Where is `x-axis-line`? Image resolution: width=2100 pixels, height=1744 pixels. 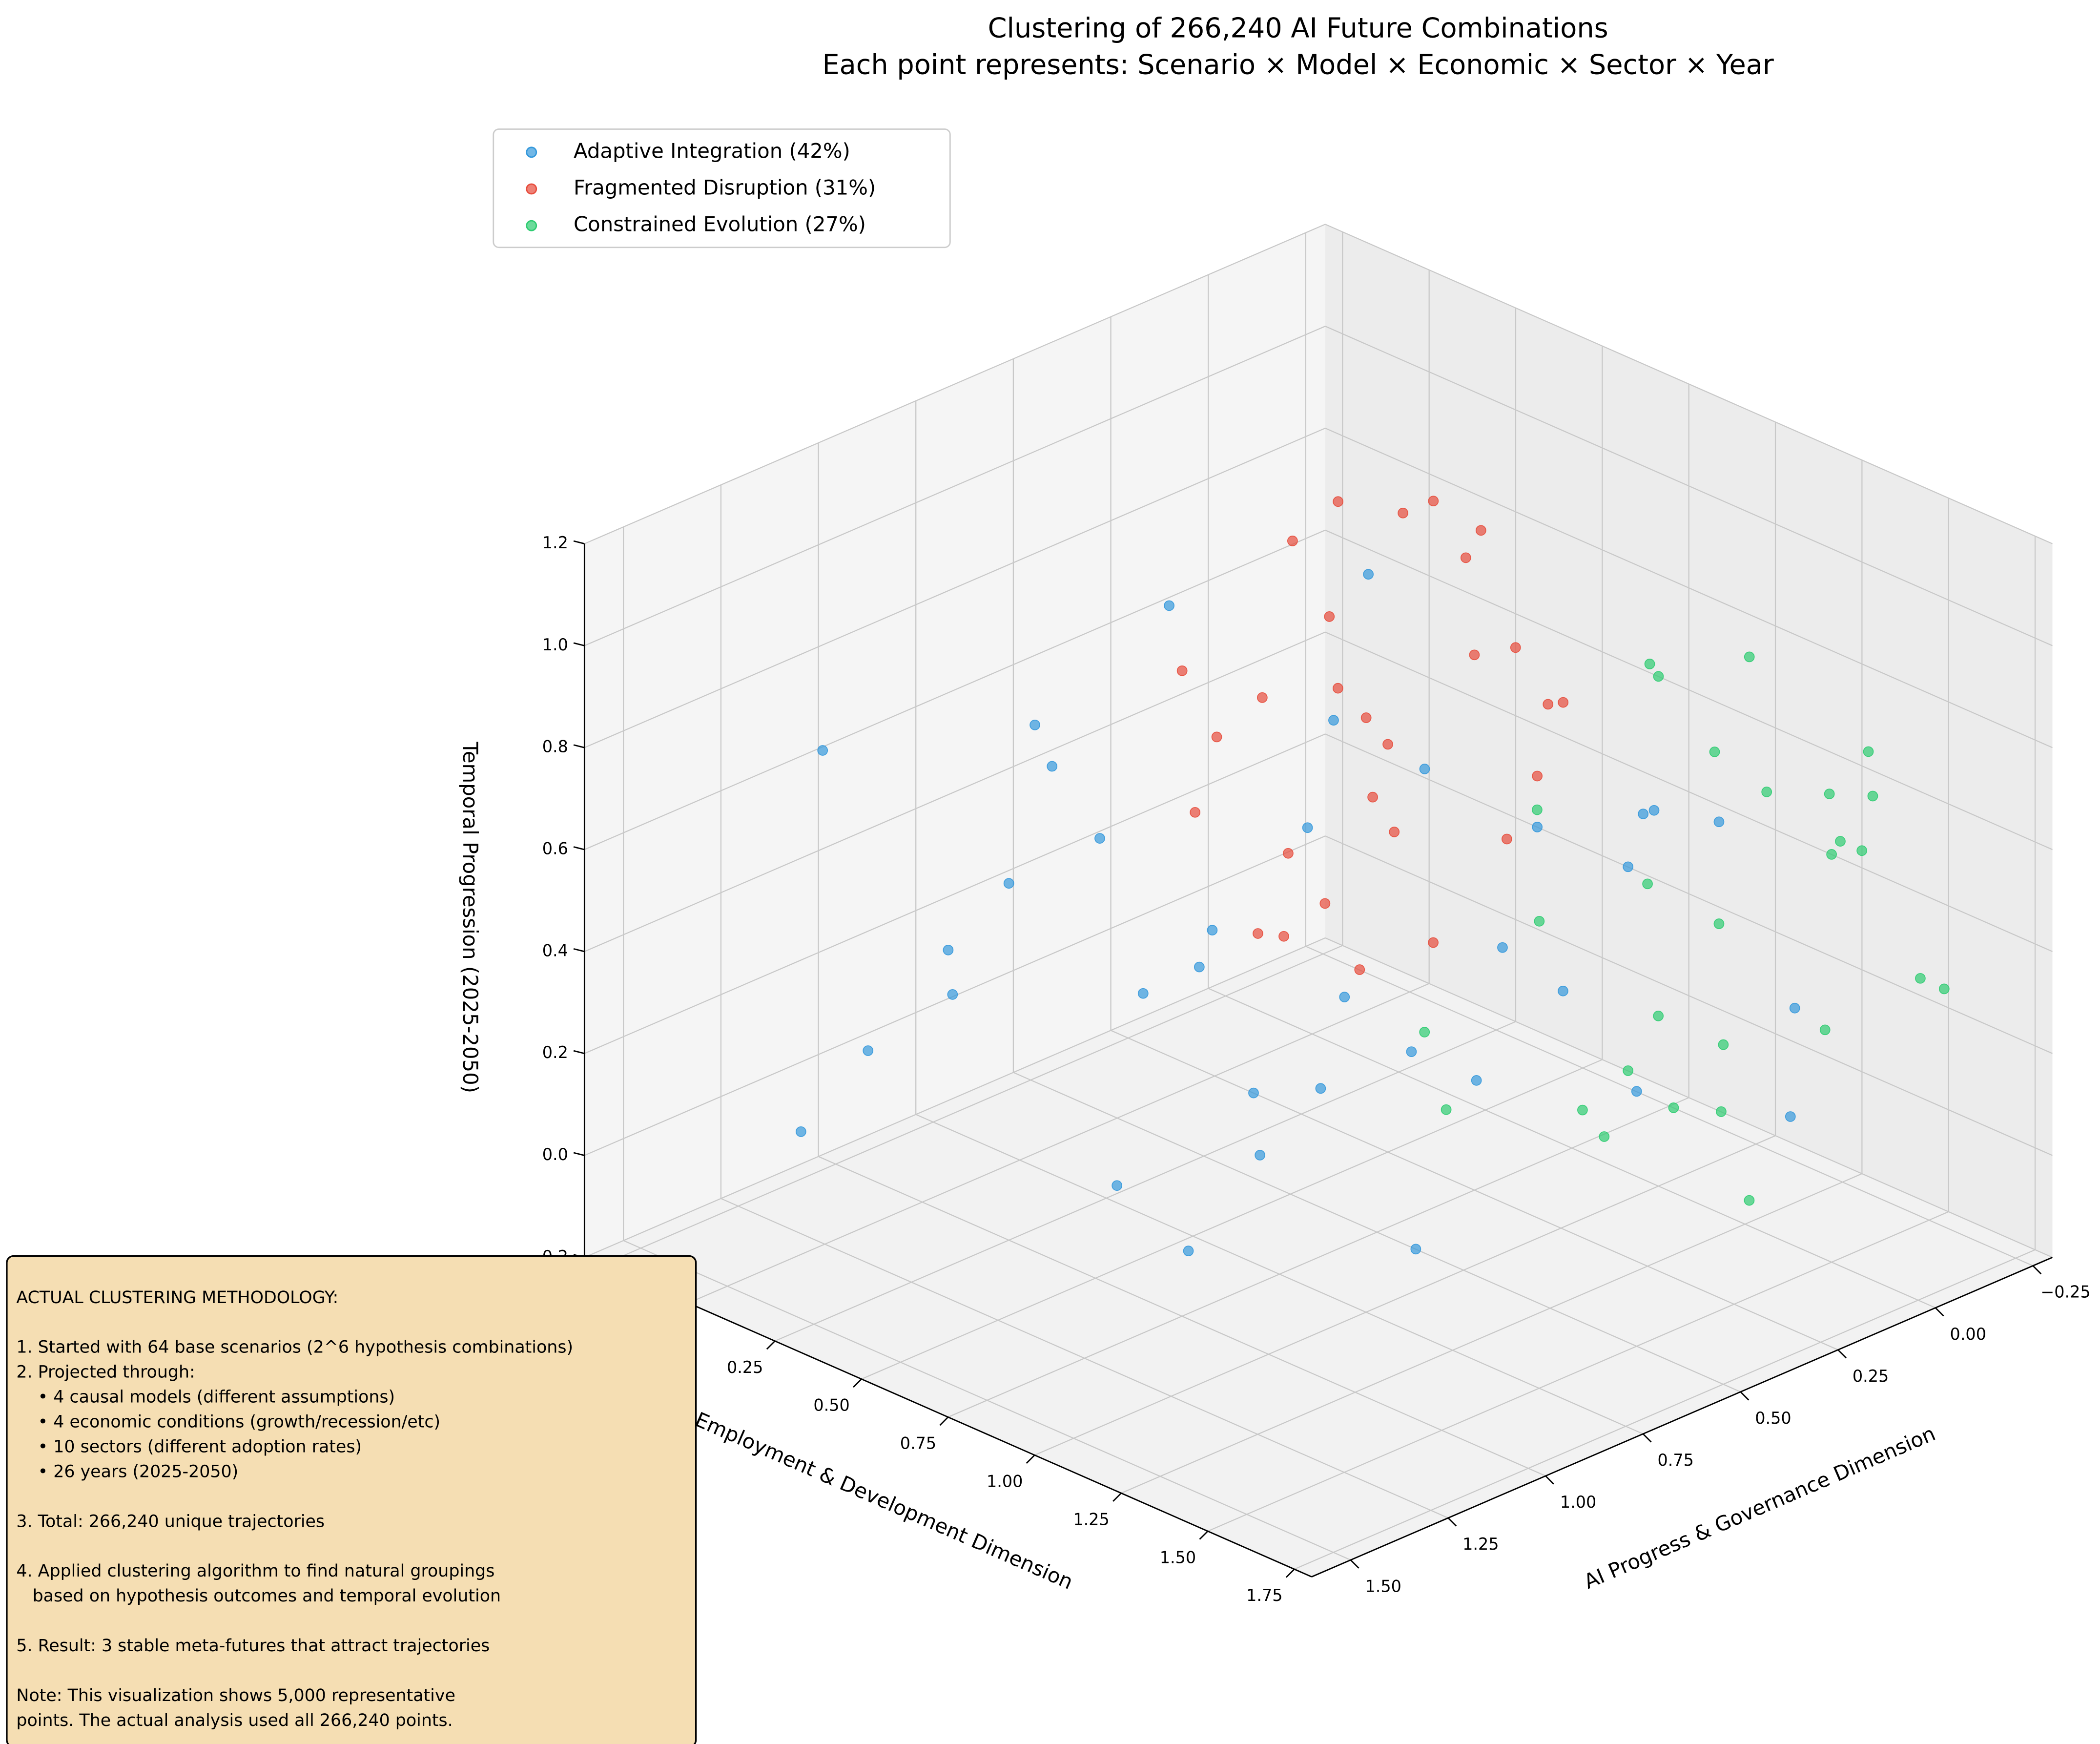 x-axis-line is located at coordinates (948, 1417).